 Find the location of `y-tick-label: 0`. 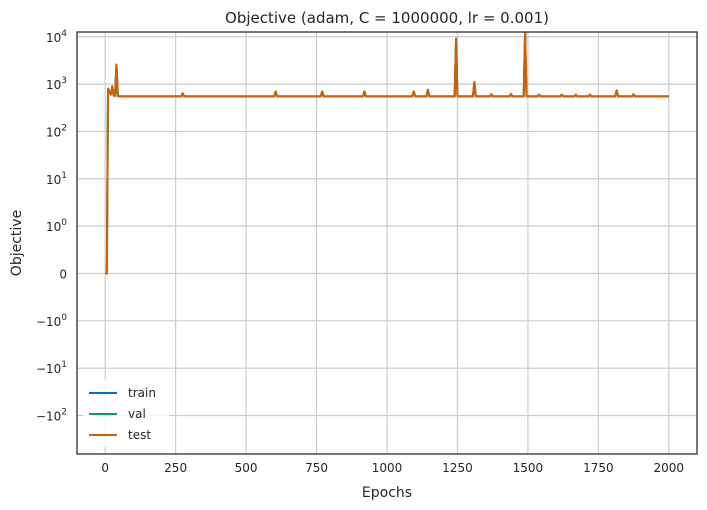

y-tick-label: 0 is located at coordinates (63, 274).